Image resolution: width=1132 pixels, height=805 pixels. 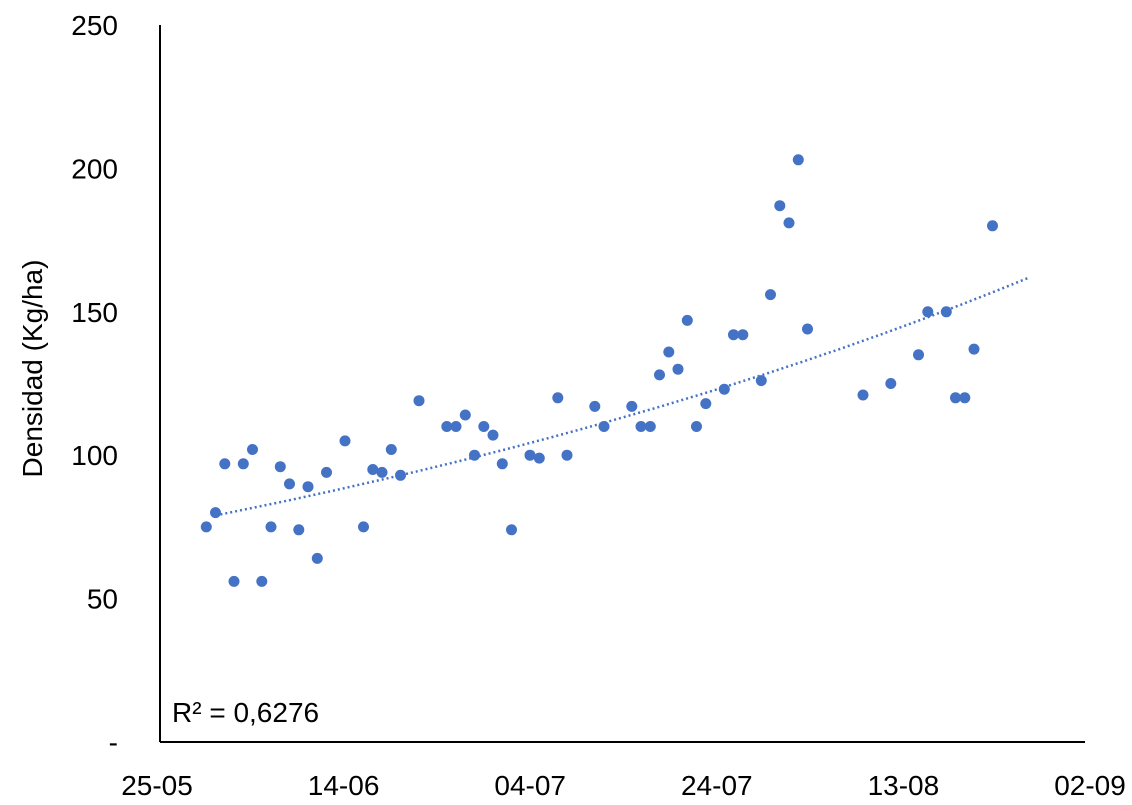 I want to click on x-tick-label: 25-05, so click(x=157, y=785).